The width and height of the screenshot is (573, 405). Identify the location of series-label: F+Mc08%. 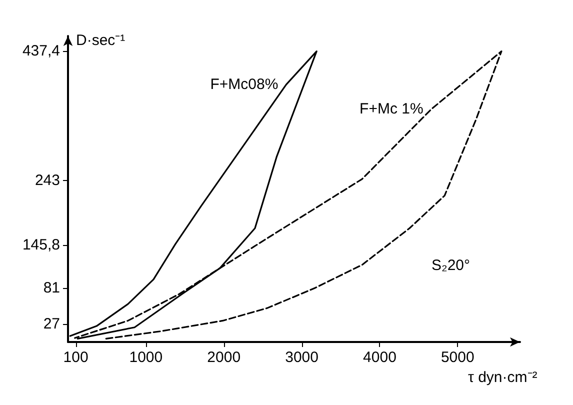
(244, 85).